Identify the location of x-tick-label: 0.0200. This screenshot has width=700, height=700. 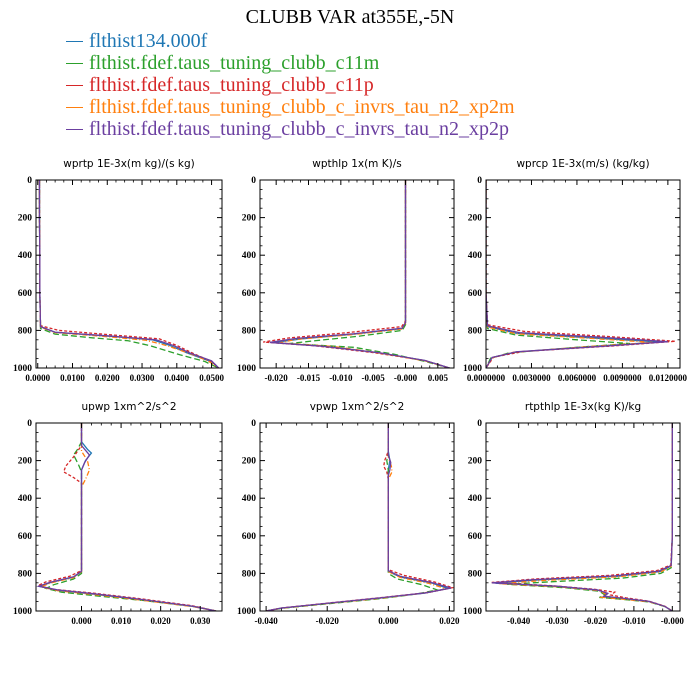
(107, 378).